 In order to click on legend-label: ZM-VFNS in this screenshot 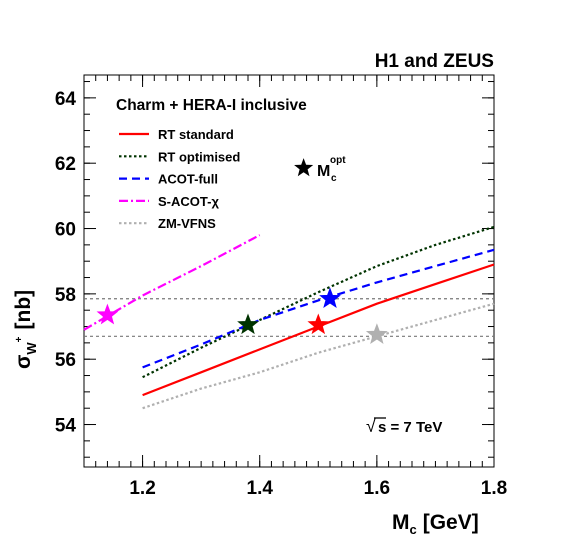, I will do `click(187, 223)`.